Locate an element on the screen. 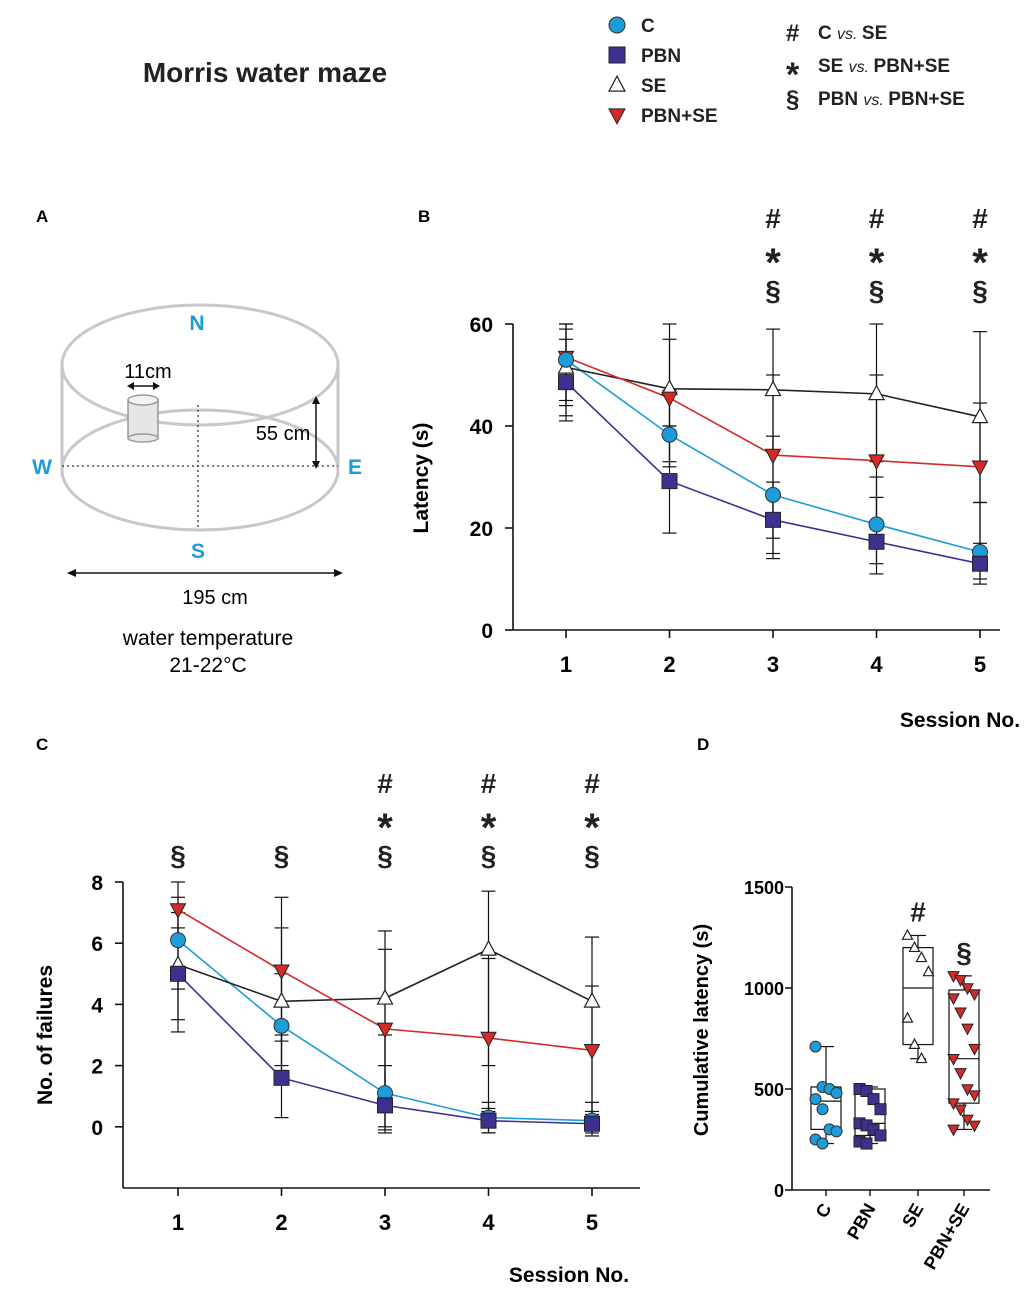  y-tick-label: 60 is located at coordinates (481, 325).